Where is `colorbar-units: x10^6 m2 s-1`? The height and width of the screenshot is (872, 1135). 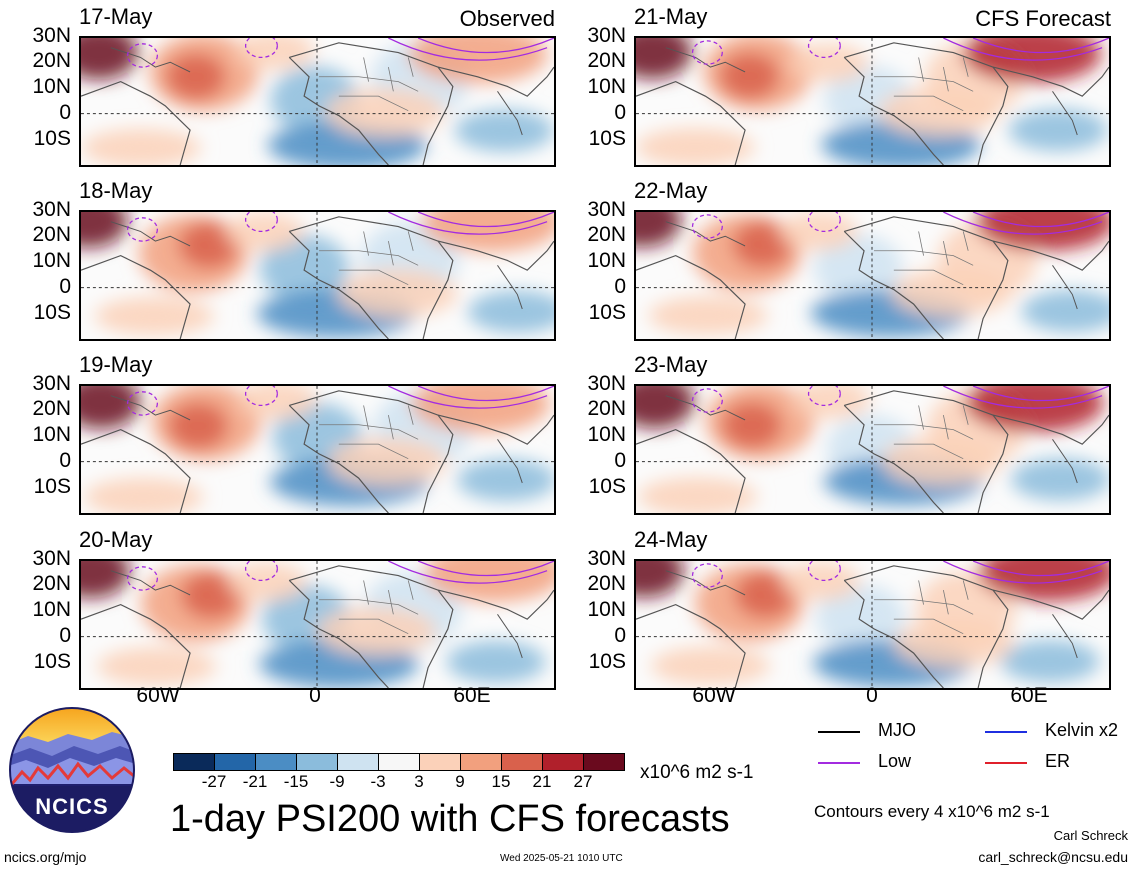
colorbar-units: x10^6 m2 s-1 is located at coordinates (697, 772).